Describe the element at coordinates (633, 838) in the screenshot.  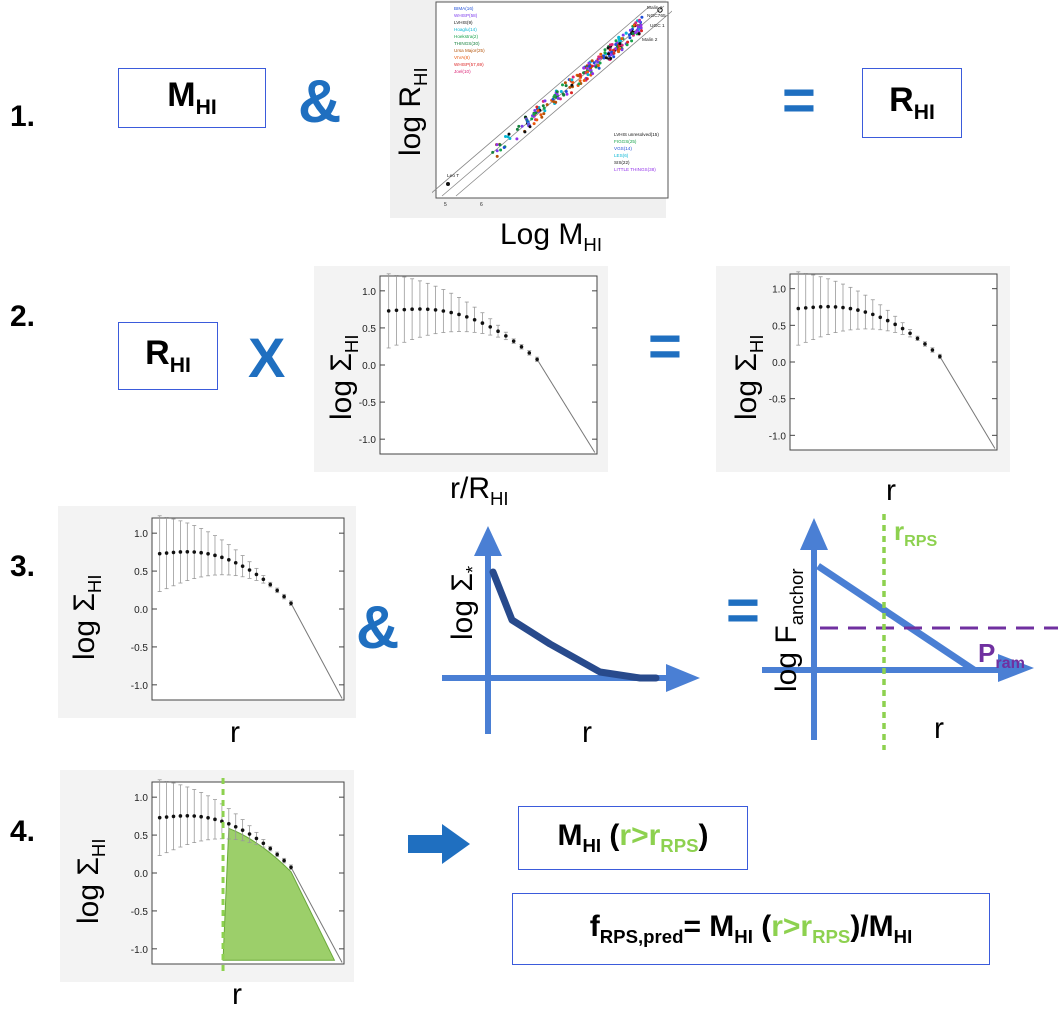
I see `stripped-mass-box: MHI (r>rRPS)` at that location.